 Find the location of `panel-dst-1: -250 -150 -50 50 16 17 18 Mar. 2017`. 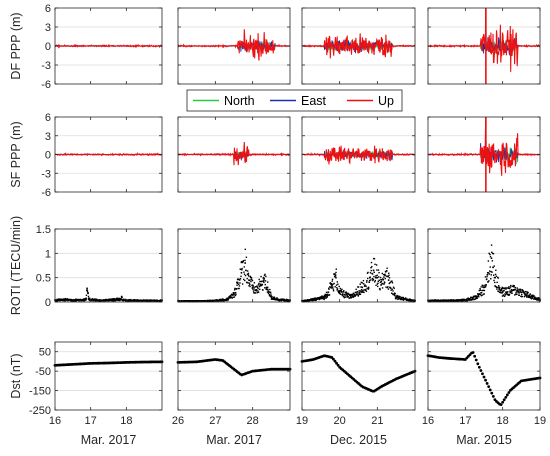

panel-dst-1: -250 -150 -50 50 16 17 18 Mar. 2017 is located at coordinates (96, 394).